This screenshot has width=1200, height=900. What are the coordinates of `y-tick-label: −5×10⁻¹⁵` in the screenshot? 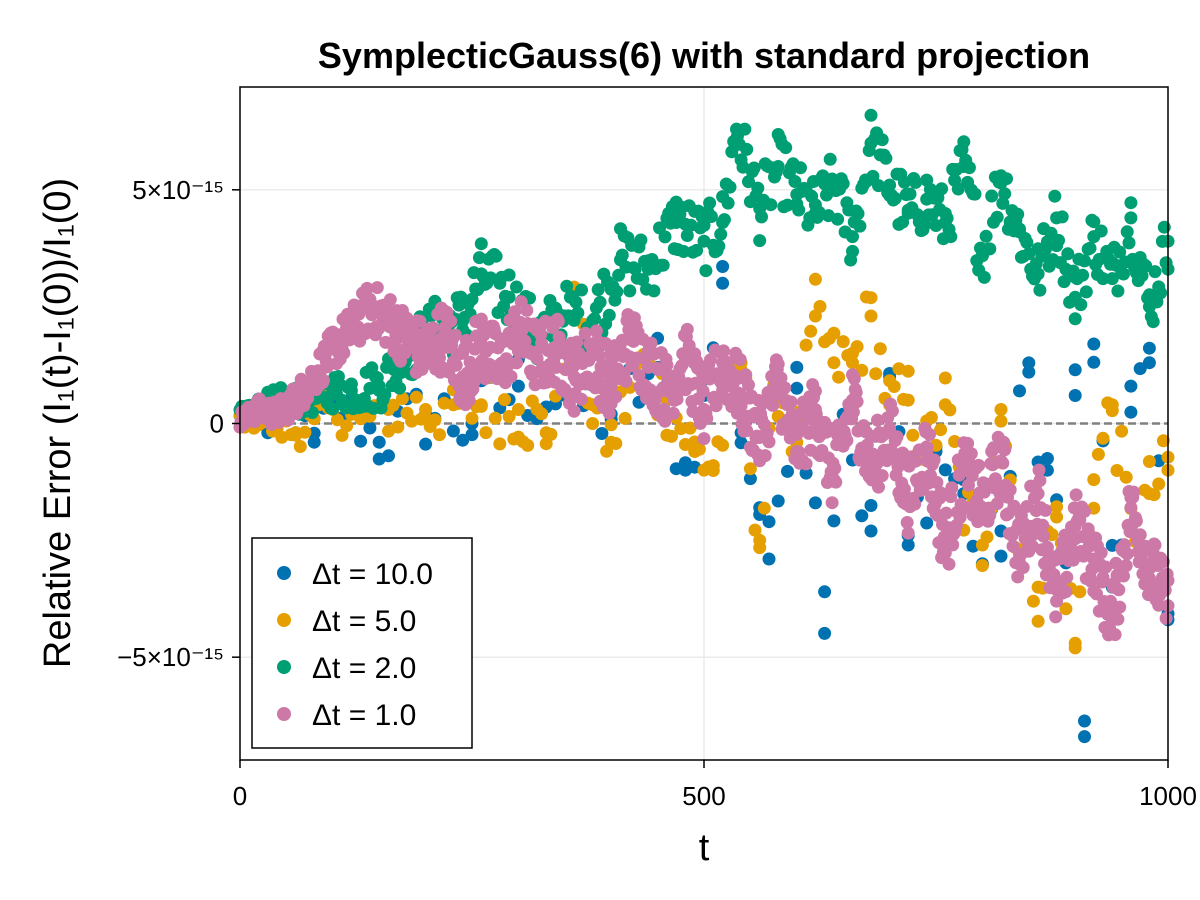 It's located at (170, 657).